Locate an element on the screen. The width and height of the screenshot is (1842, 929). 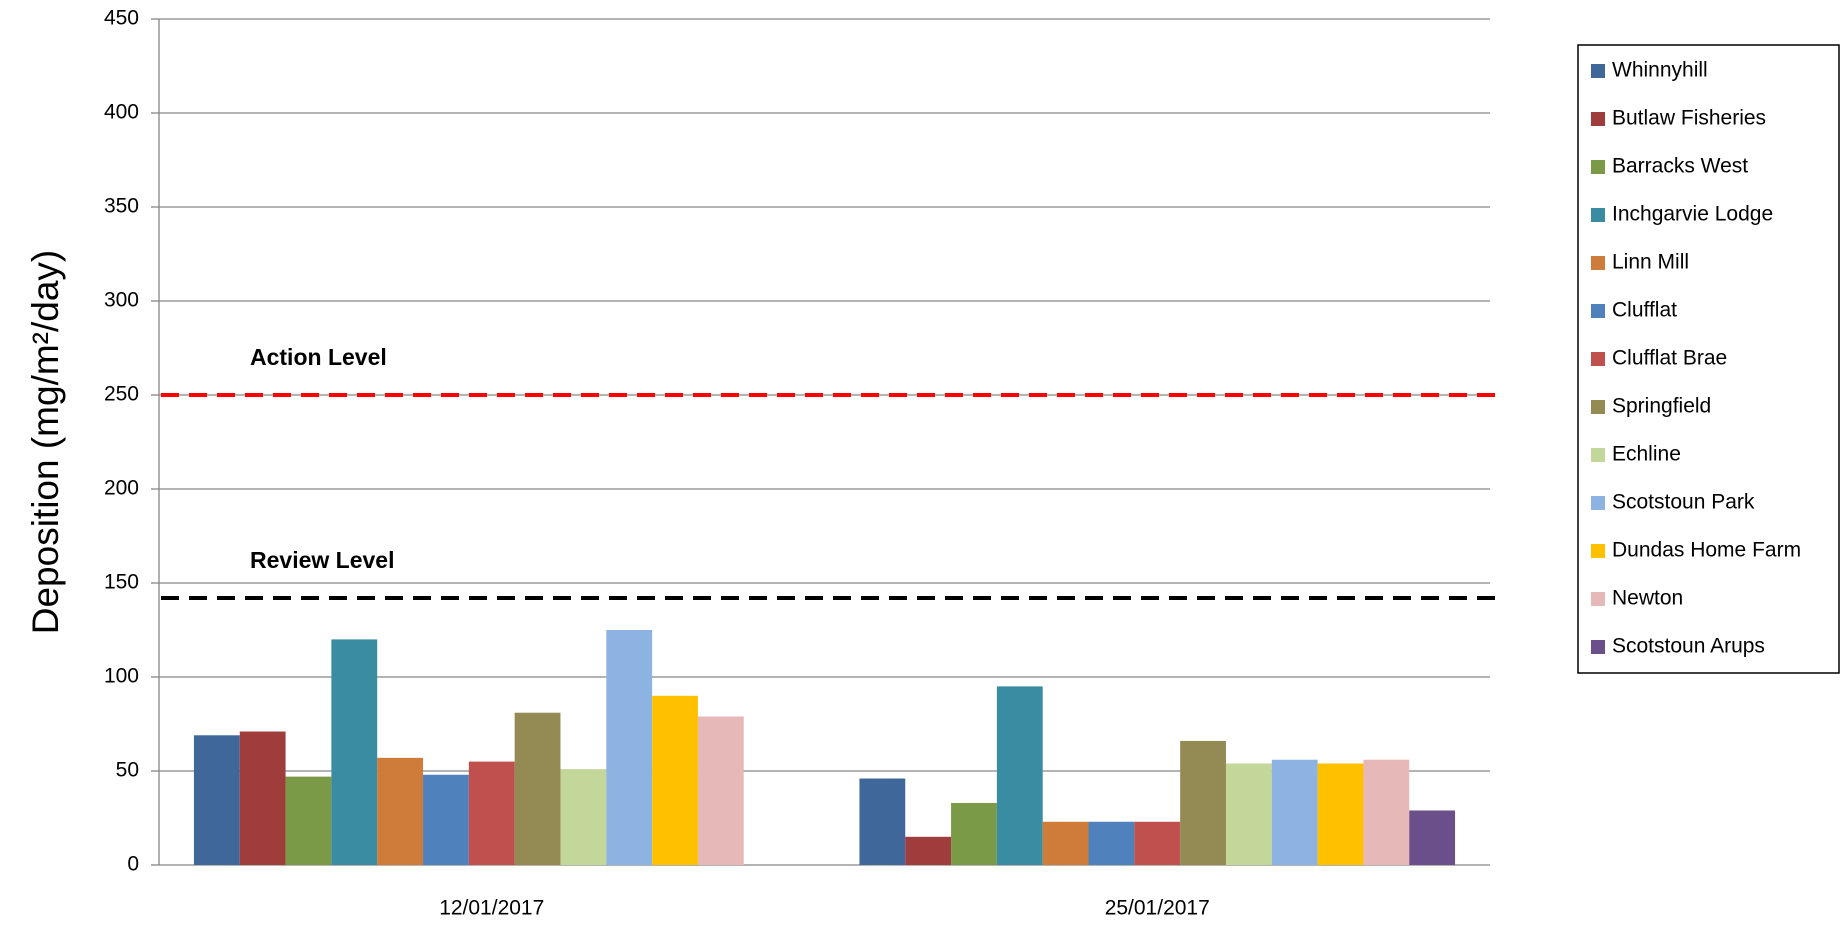
y-tick-label: 50 is located at coordinates (127, 770).